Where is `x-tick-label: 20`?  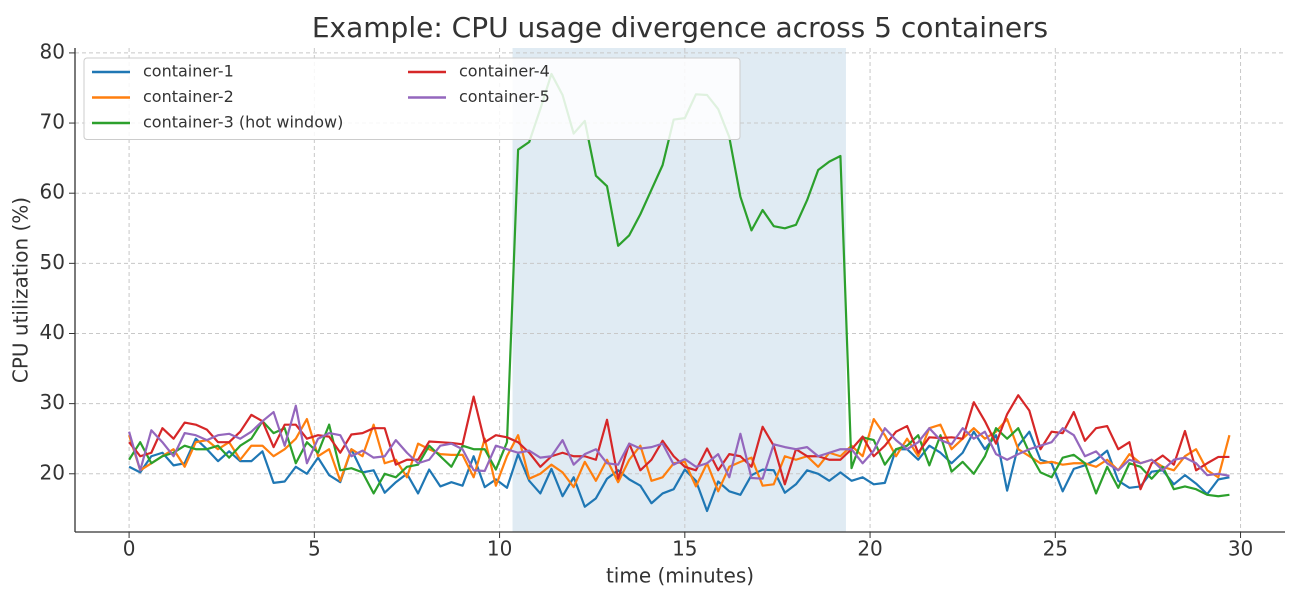 x-tick-label: 20 is located at coordinates (869, 549).